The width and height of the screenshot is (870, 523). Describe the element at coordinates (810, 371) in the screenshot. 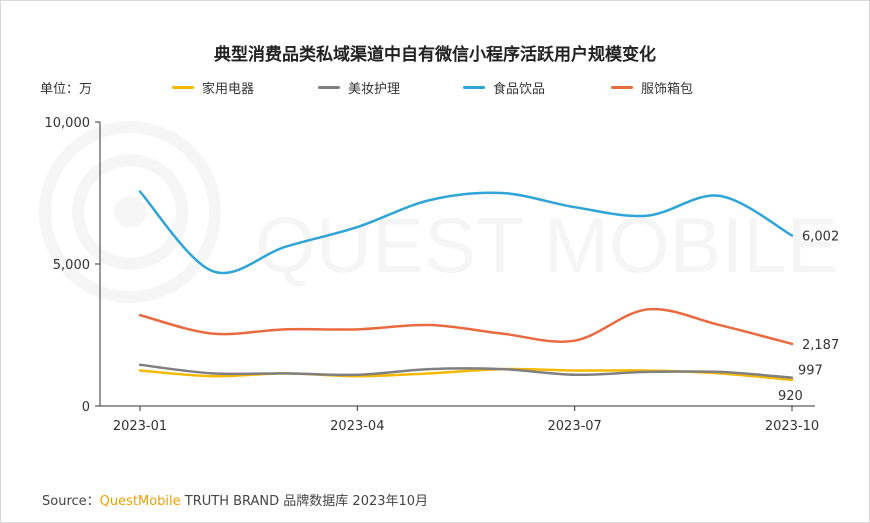

I see `end-value-label: 997` at that location.